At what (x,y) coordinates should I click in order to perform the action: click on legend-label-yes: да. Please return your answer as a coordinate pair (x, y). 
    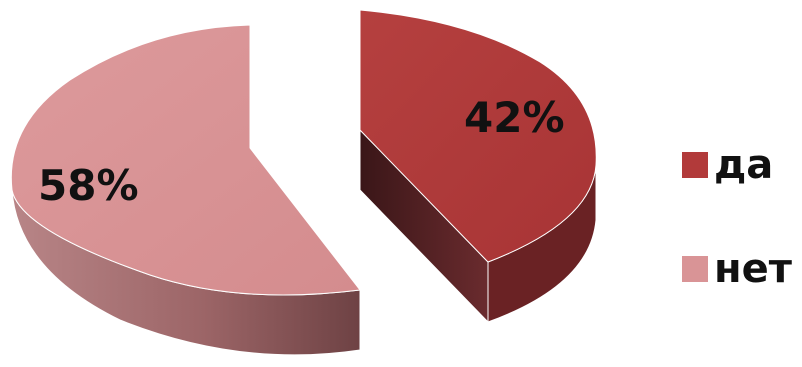
    Looking at the image, I should click on (743, 165).